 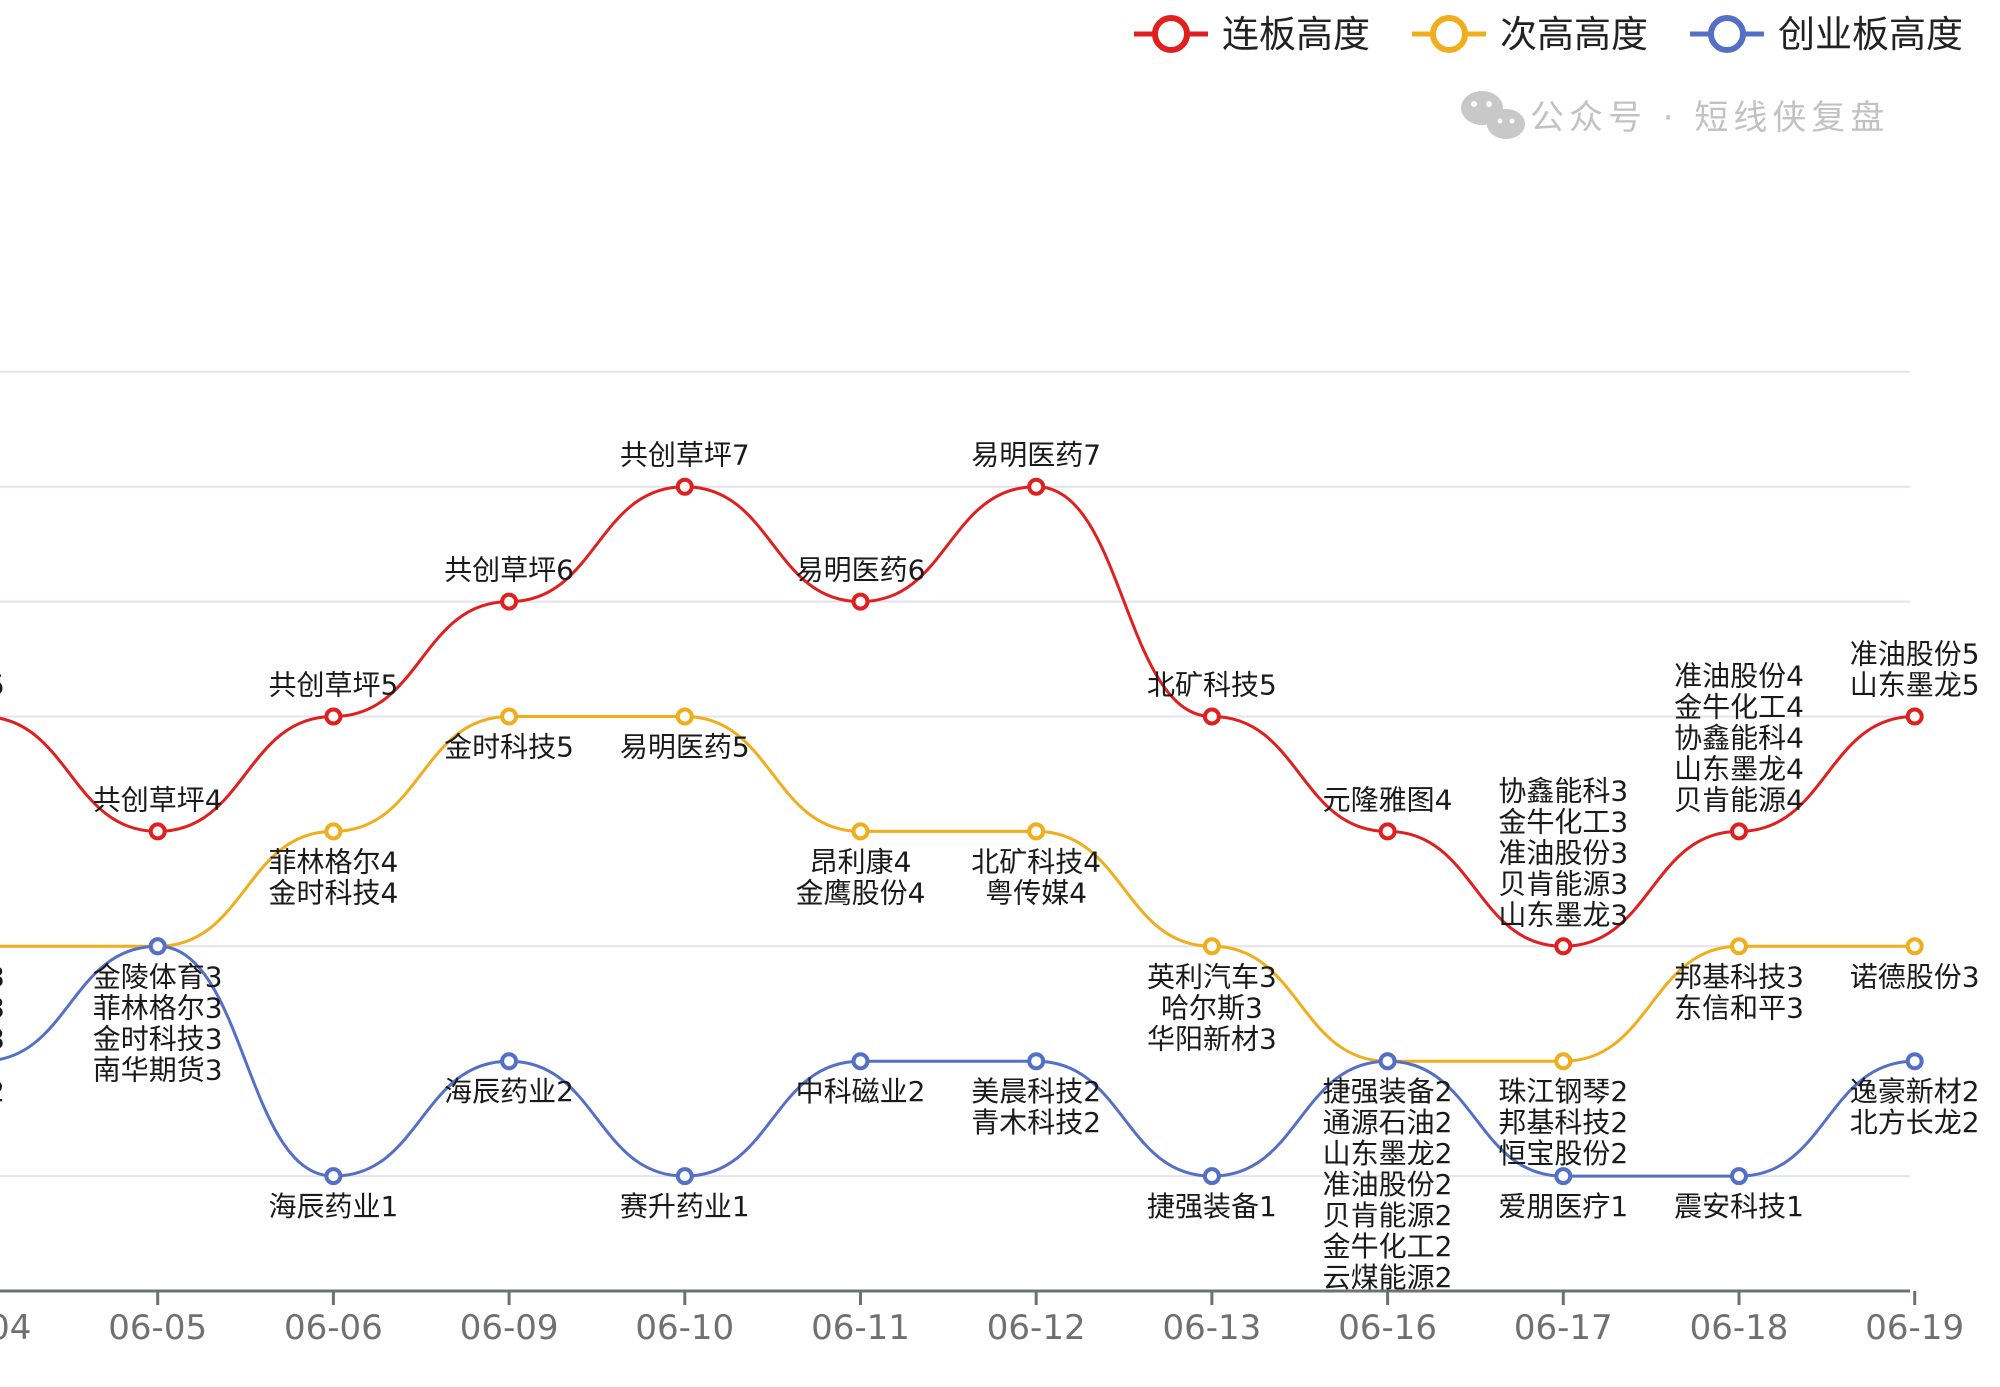 I want to click on data-label-line: 德3, so click(x=2, y=1038).